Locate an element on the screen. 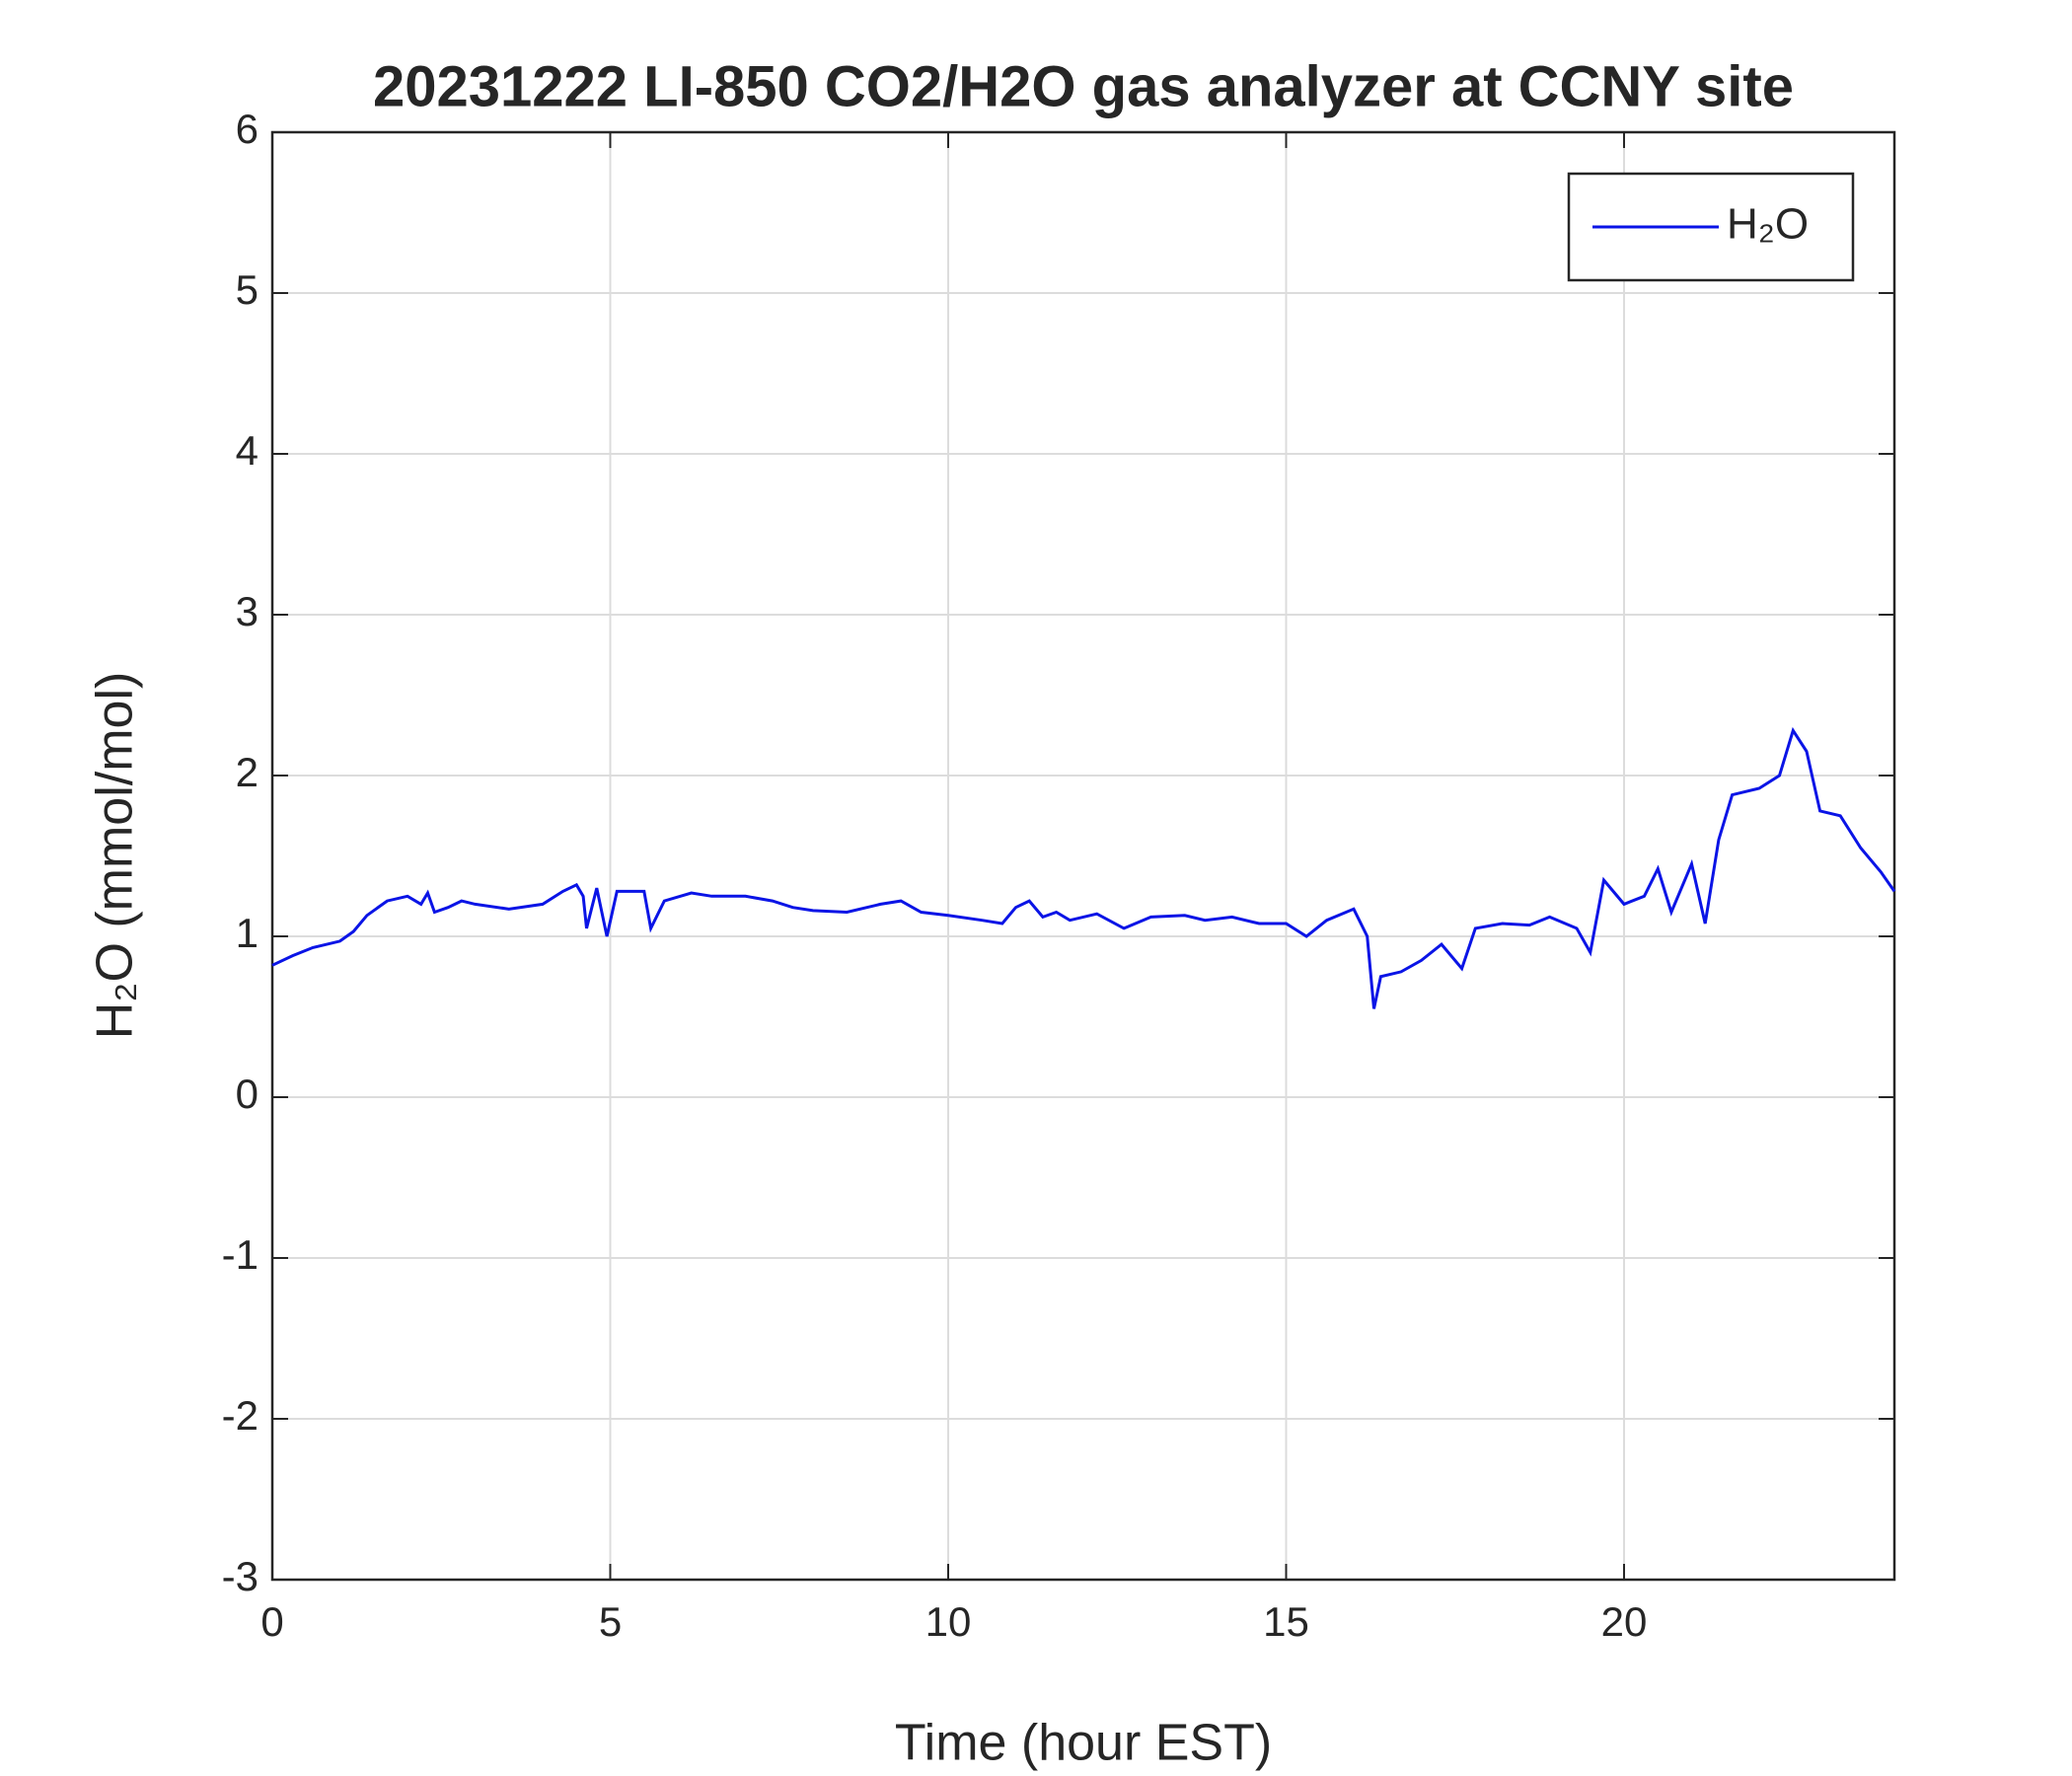  y-tick-label: 3 is located at coordinates (248, 611).